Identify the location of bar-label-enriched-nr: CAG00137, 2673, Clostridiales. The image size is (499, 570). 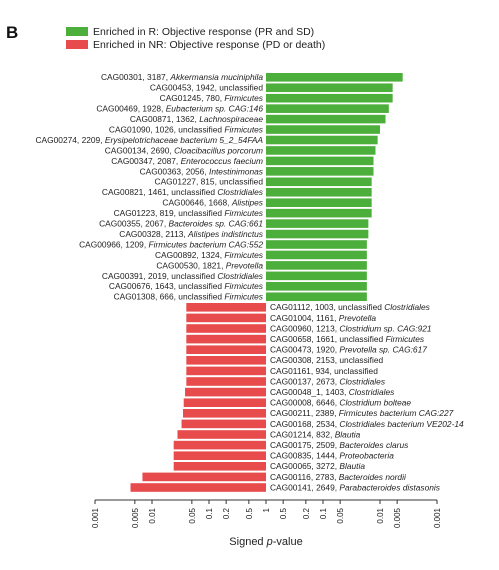
(328, 381).